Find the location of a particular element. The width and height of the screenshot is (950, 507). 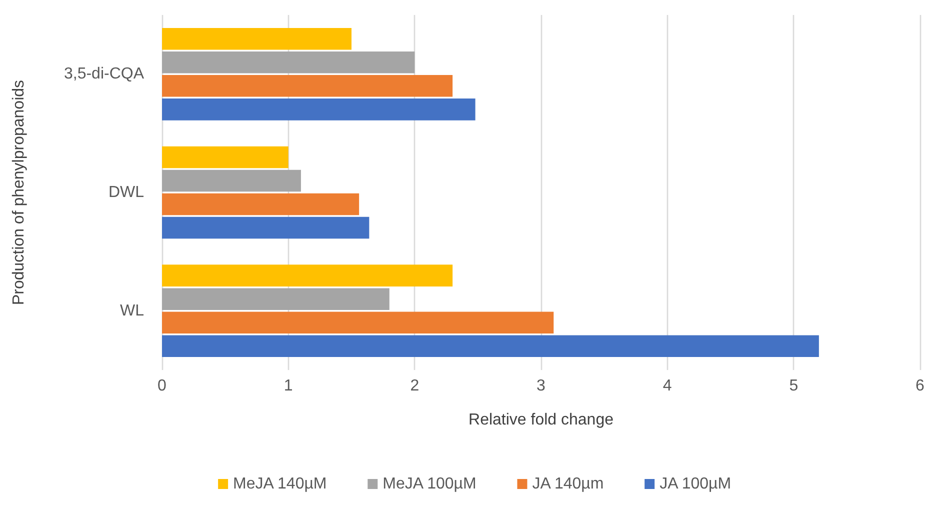

x-tick-label: 6 is located at coordinates (920, 386).